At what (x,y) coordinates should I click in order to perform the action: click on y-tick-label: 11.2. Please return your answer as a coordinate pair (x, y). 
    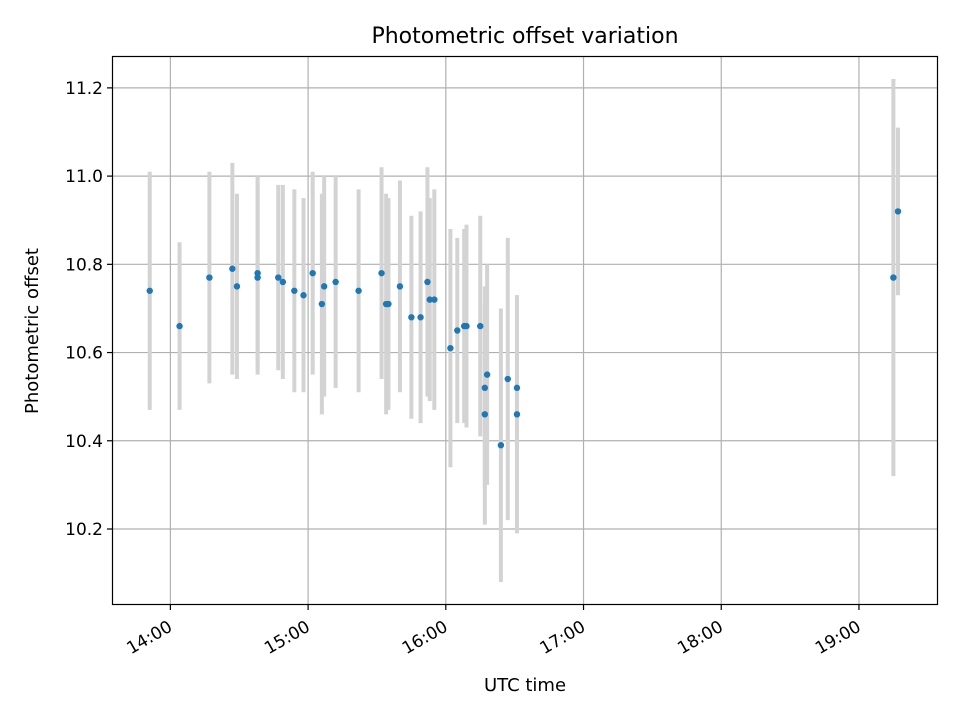
    Looking at the image, I should click on (84, 89).